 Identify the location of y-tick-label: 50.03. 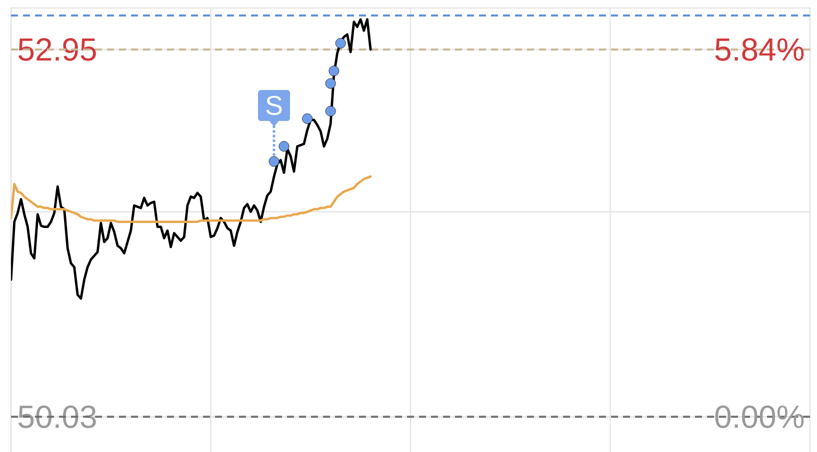
(57, 416).